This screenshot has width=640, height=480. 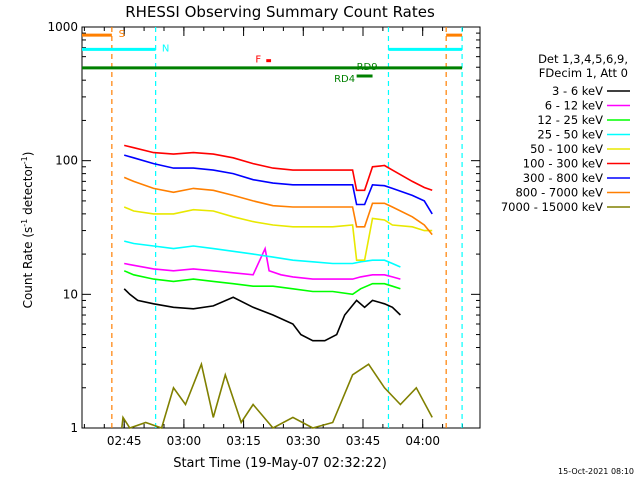 I want to click on legend-entry-label: 6 - 12 keV, so click(x=574, y=106).